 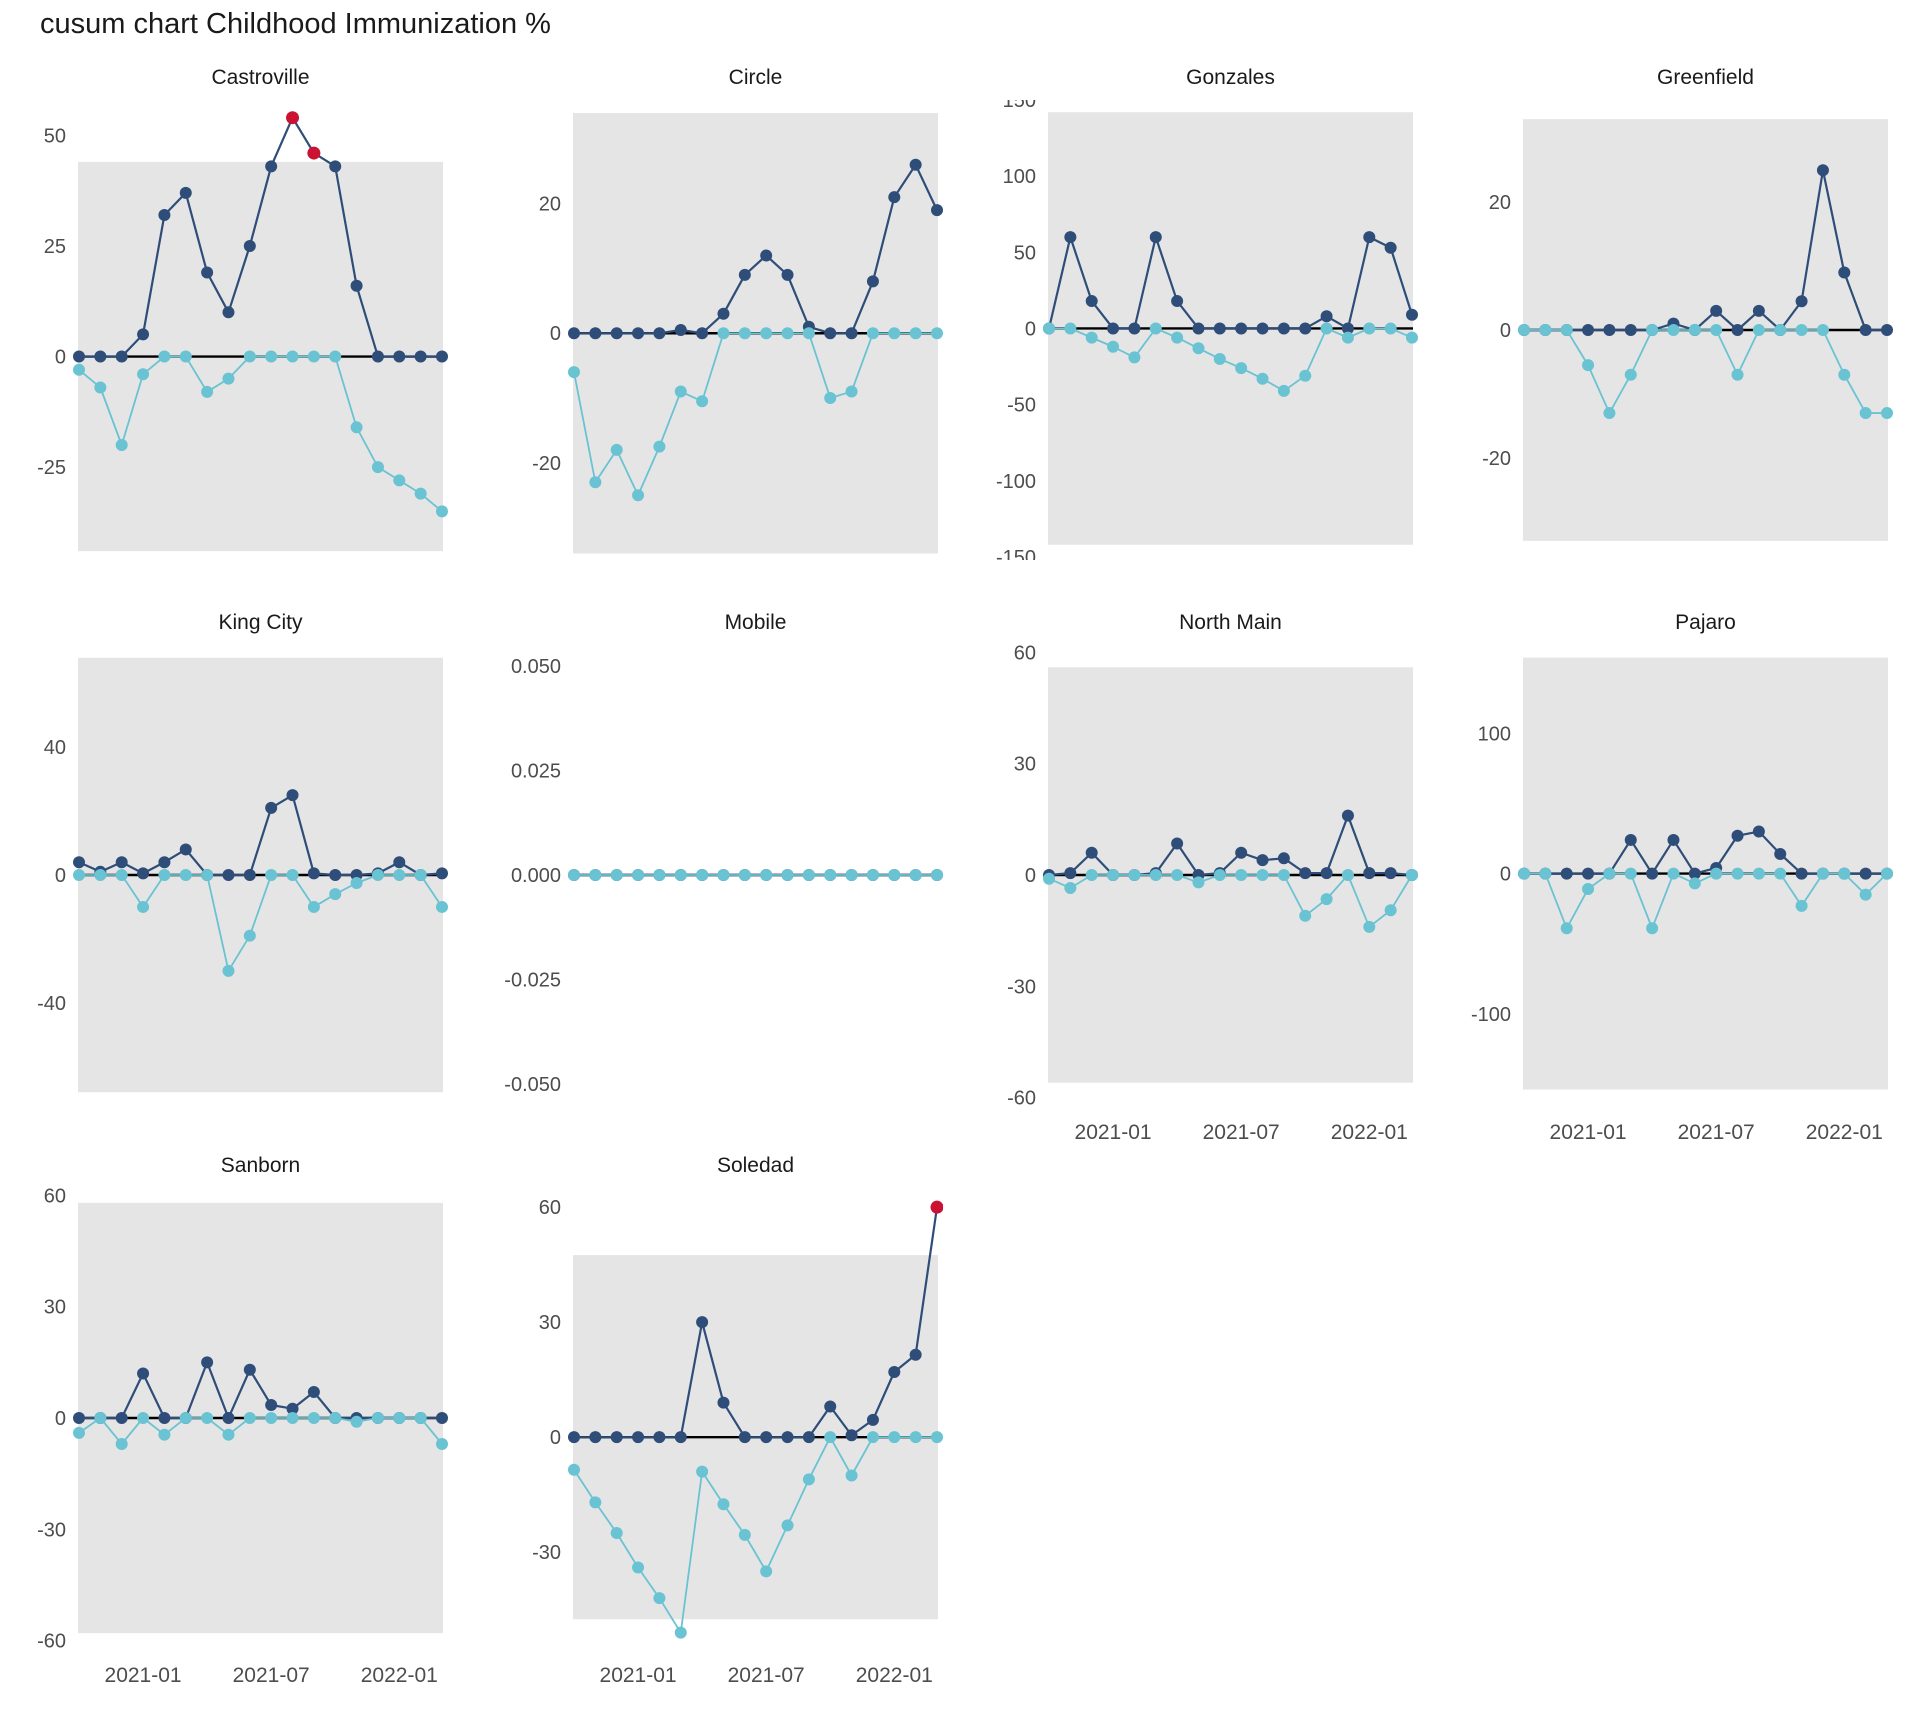 What do you see at coordinates (1021, 987) in the screenshot?
I see `y-tick-label: -30` at bounding box center [1021, 987].